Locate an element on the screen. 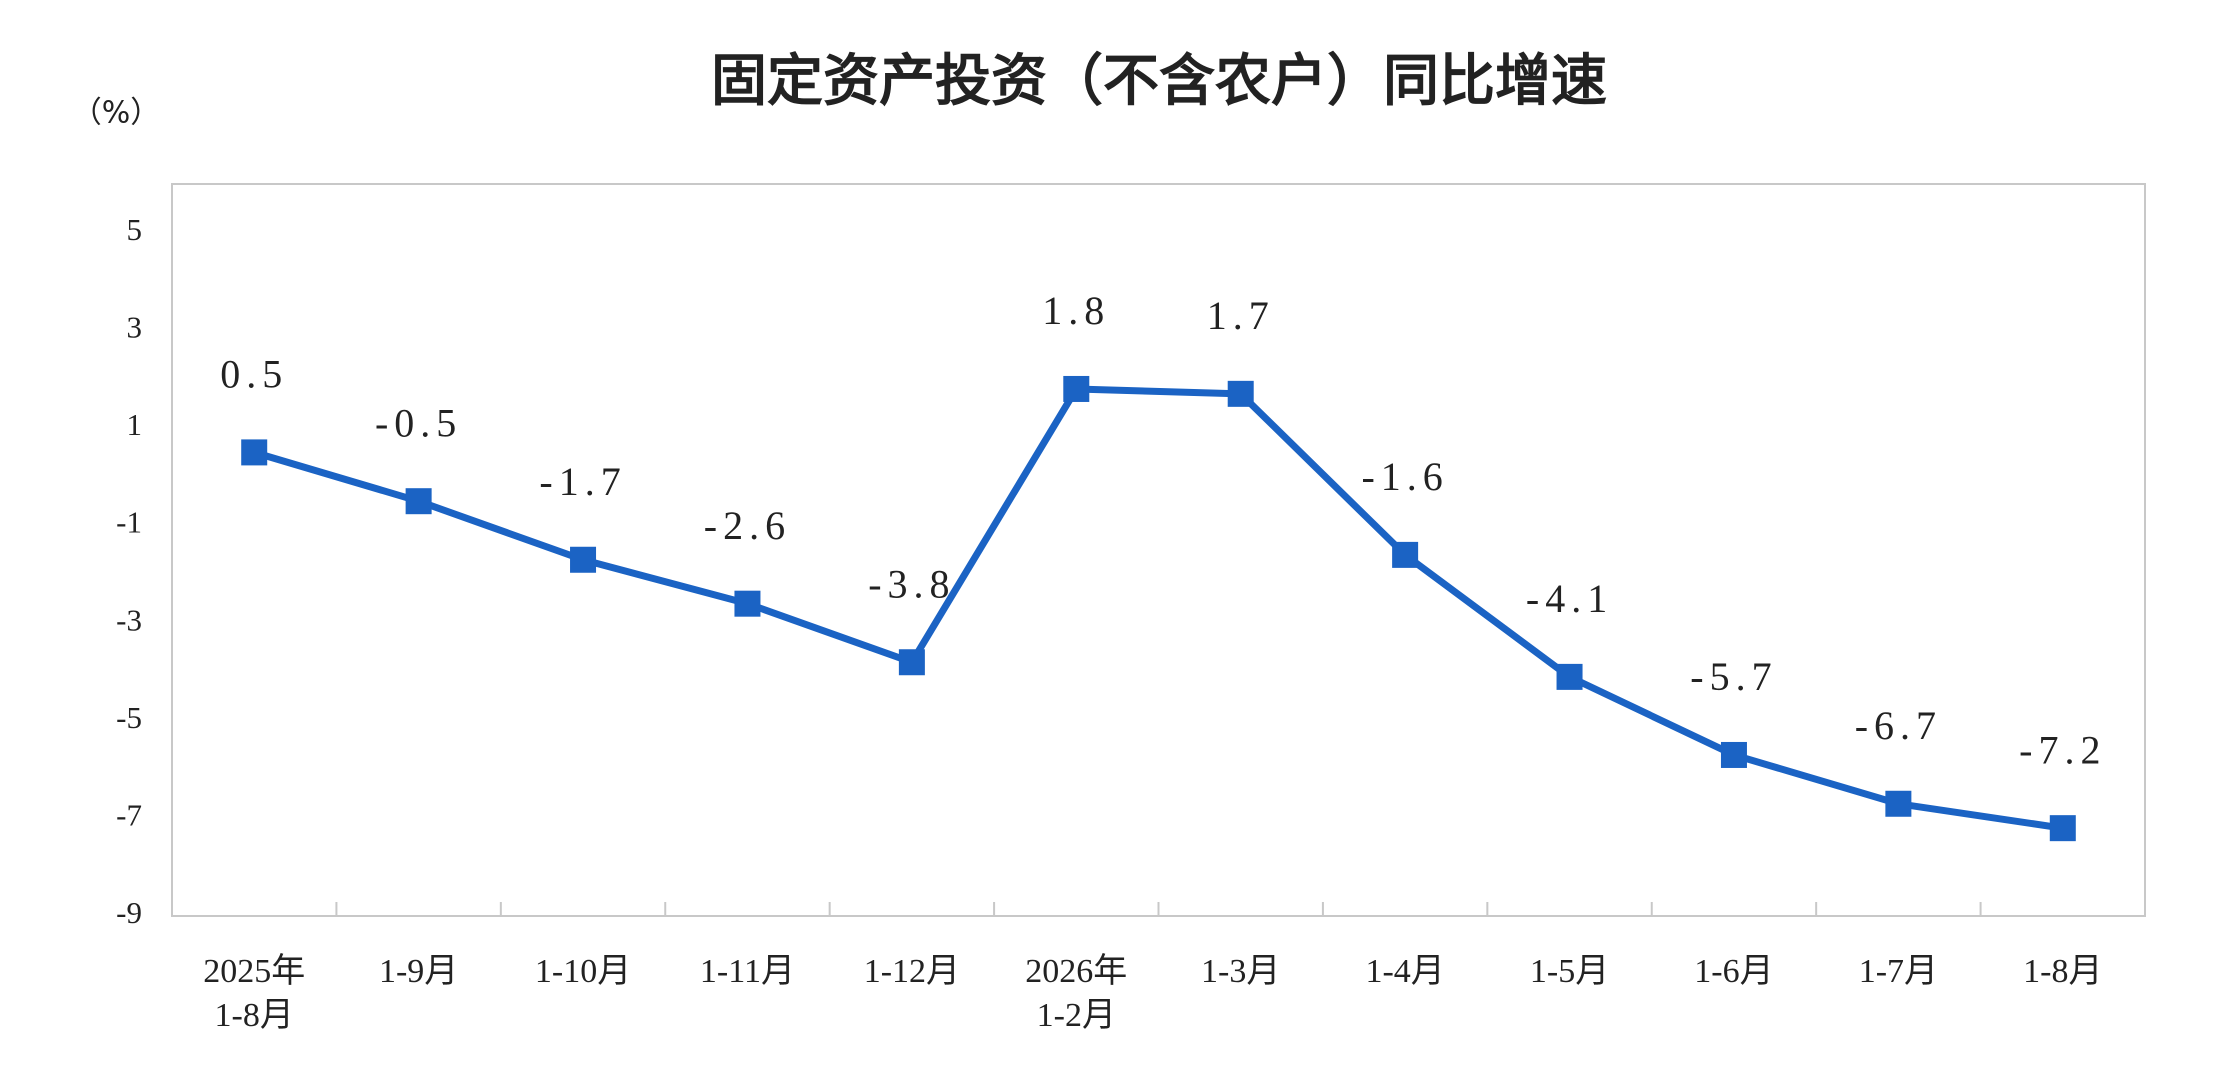 Image resolution: width=2216 pixels, height=1088 pixels. y-tick-label: 3 is located at coordinates (135, 327).